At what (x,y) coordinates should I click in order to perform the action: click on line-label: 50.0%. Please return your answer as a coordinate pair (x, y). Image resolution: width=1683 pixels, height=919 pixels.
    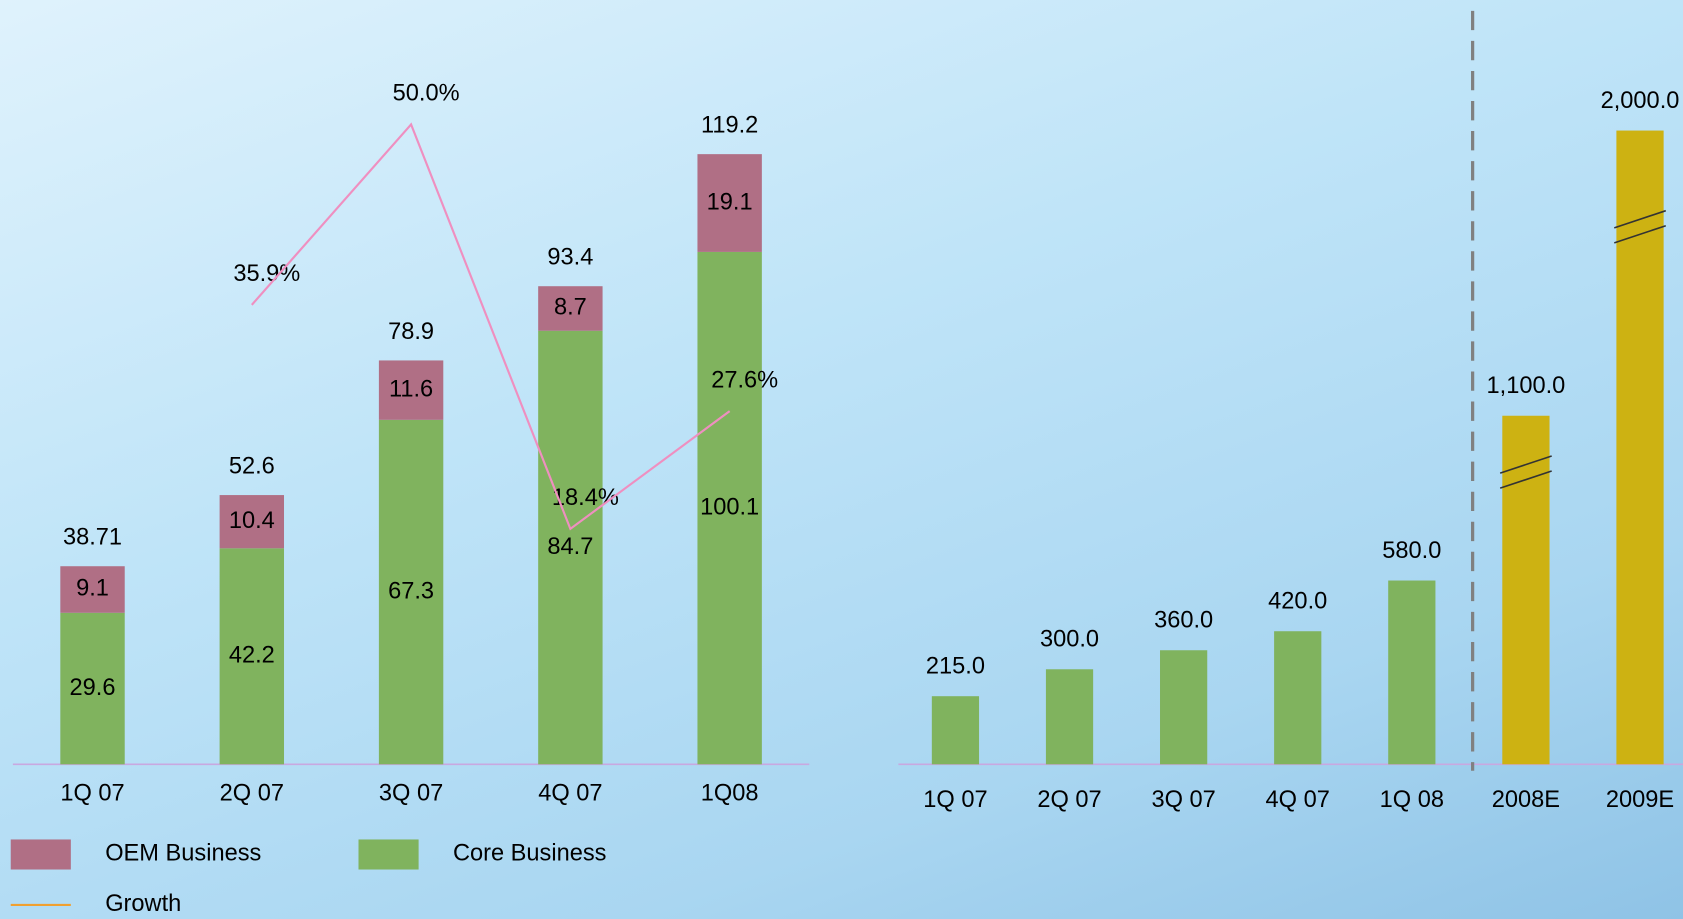
    Looking at the image, I should click on (426, 94).